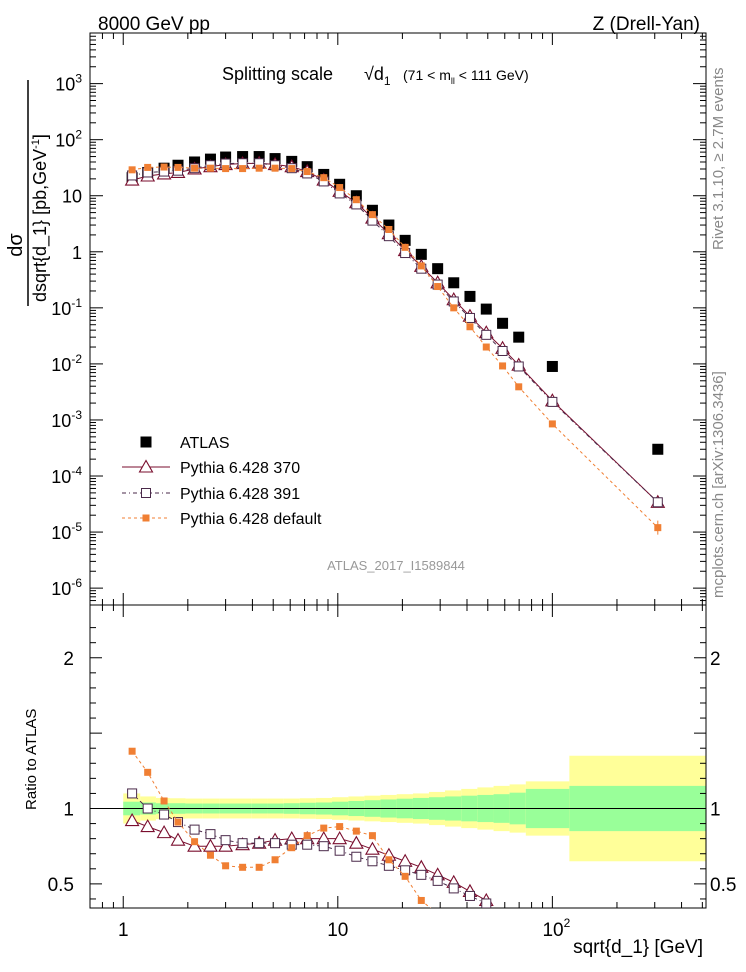 This screenshot has width=746, height=972. What do you see at coordinates (31, 759) in the screenshot?
I see `ratio-y-label: Ratio to ATLAS` at bounding box center [31, 759].